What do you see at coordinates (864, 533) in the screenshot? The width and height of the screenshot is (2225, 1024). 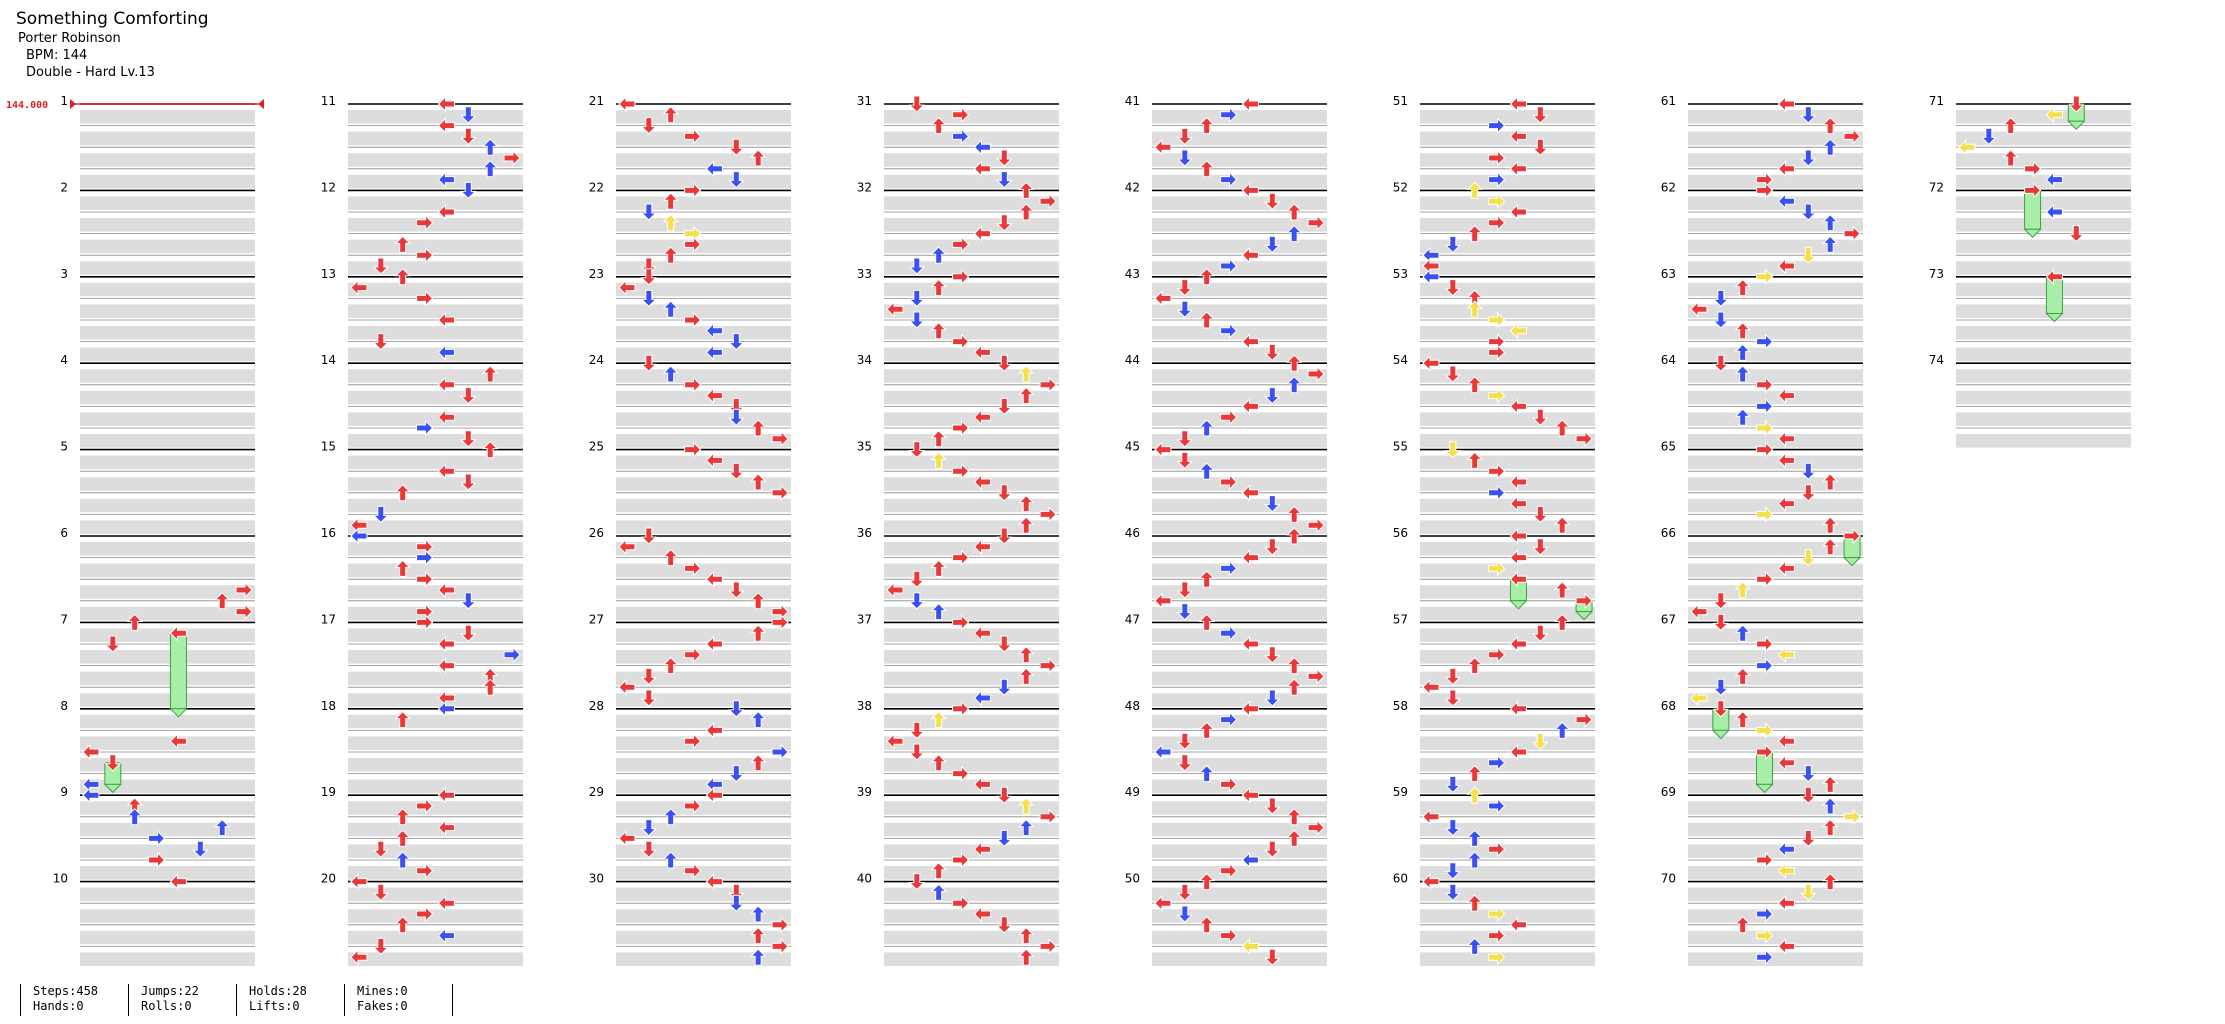 I see `measure-number: 36` at bounding box center [864, 533].